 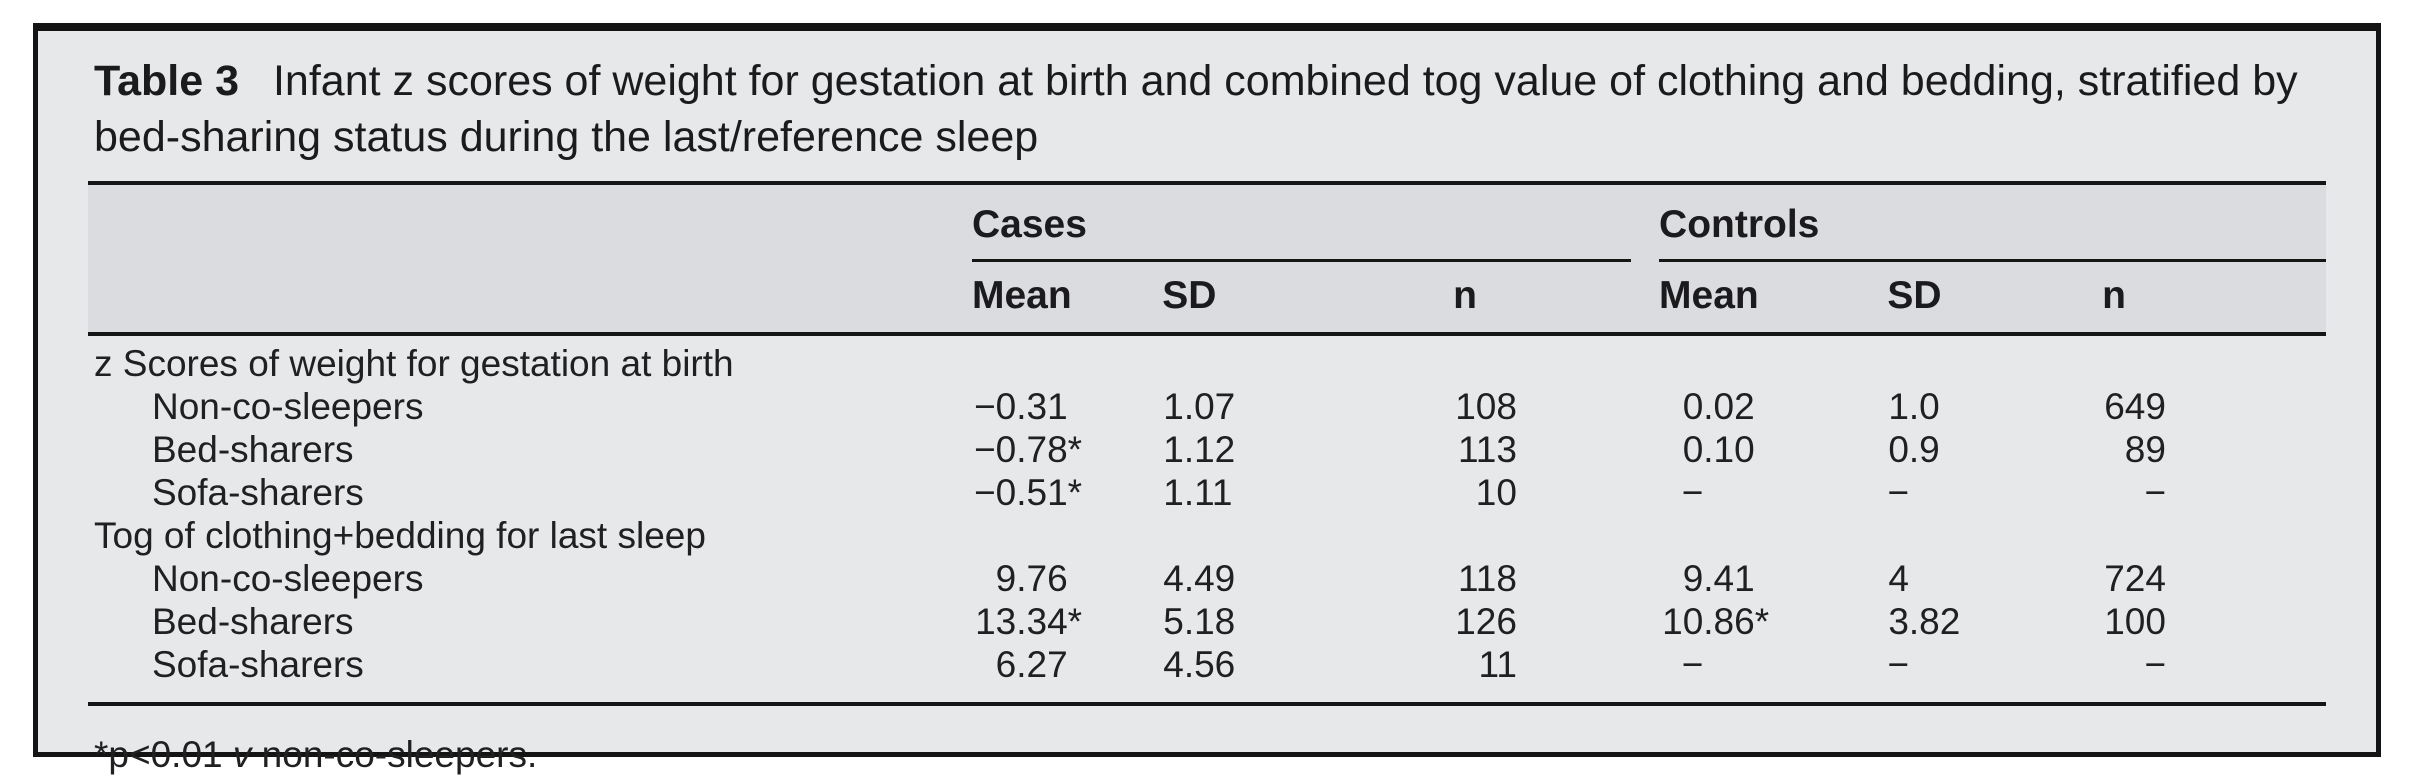 What do you see at coordinates (1028, 492) in the screenshot?
I see `cell-cases-mean: −0.51*` at bounding box center [1028, 492].